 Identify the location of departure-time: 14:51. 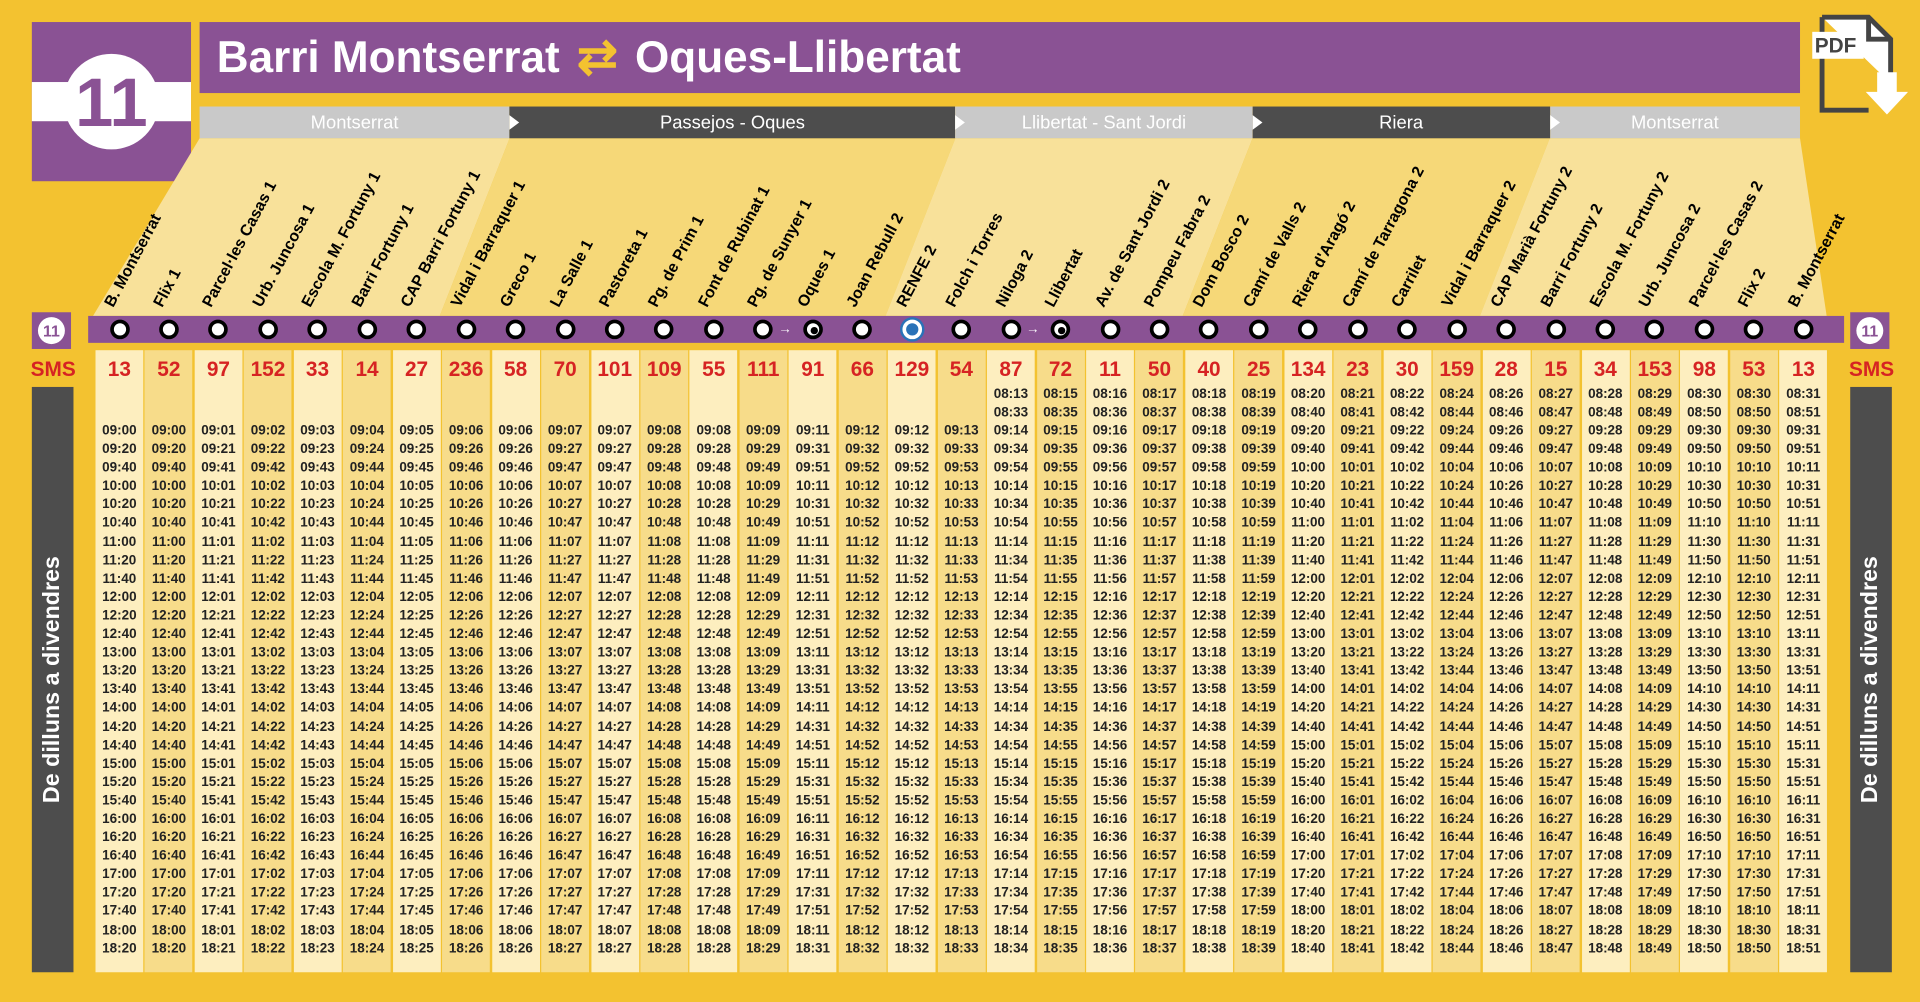
(1803, 727).